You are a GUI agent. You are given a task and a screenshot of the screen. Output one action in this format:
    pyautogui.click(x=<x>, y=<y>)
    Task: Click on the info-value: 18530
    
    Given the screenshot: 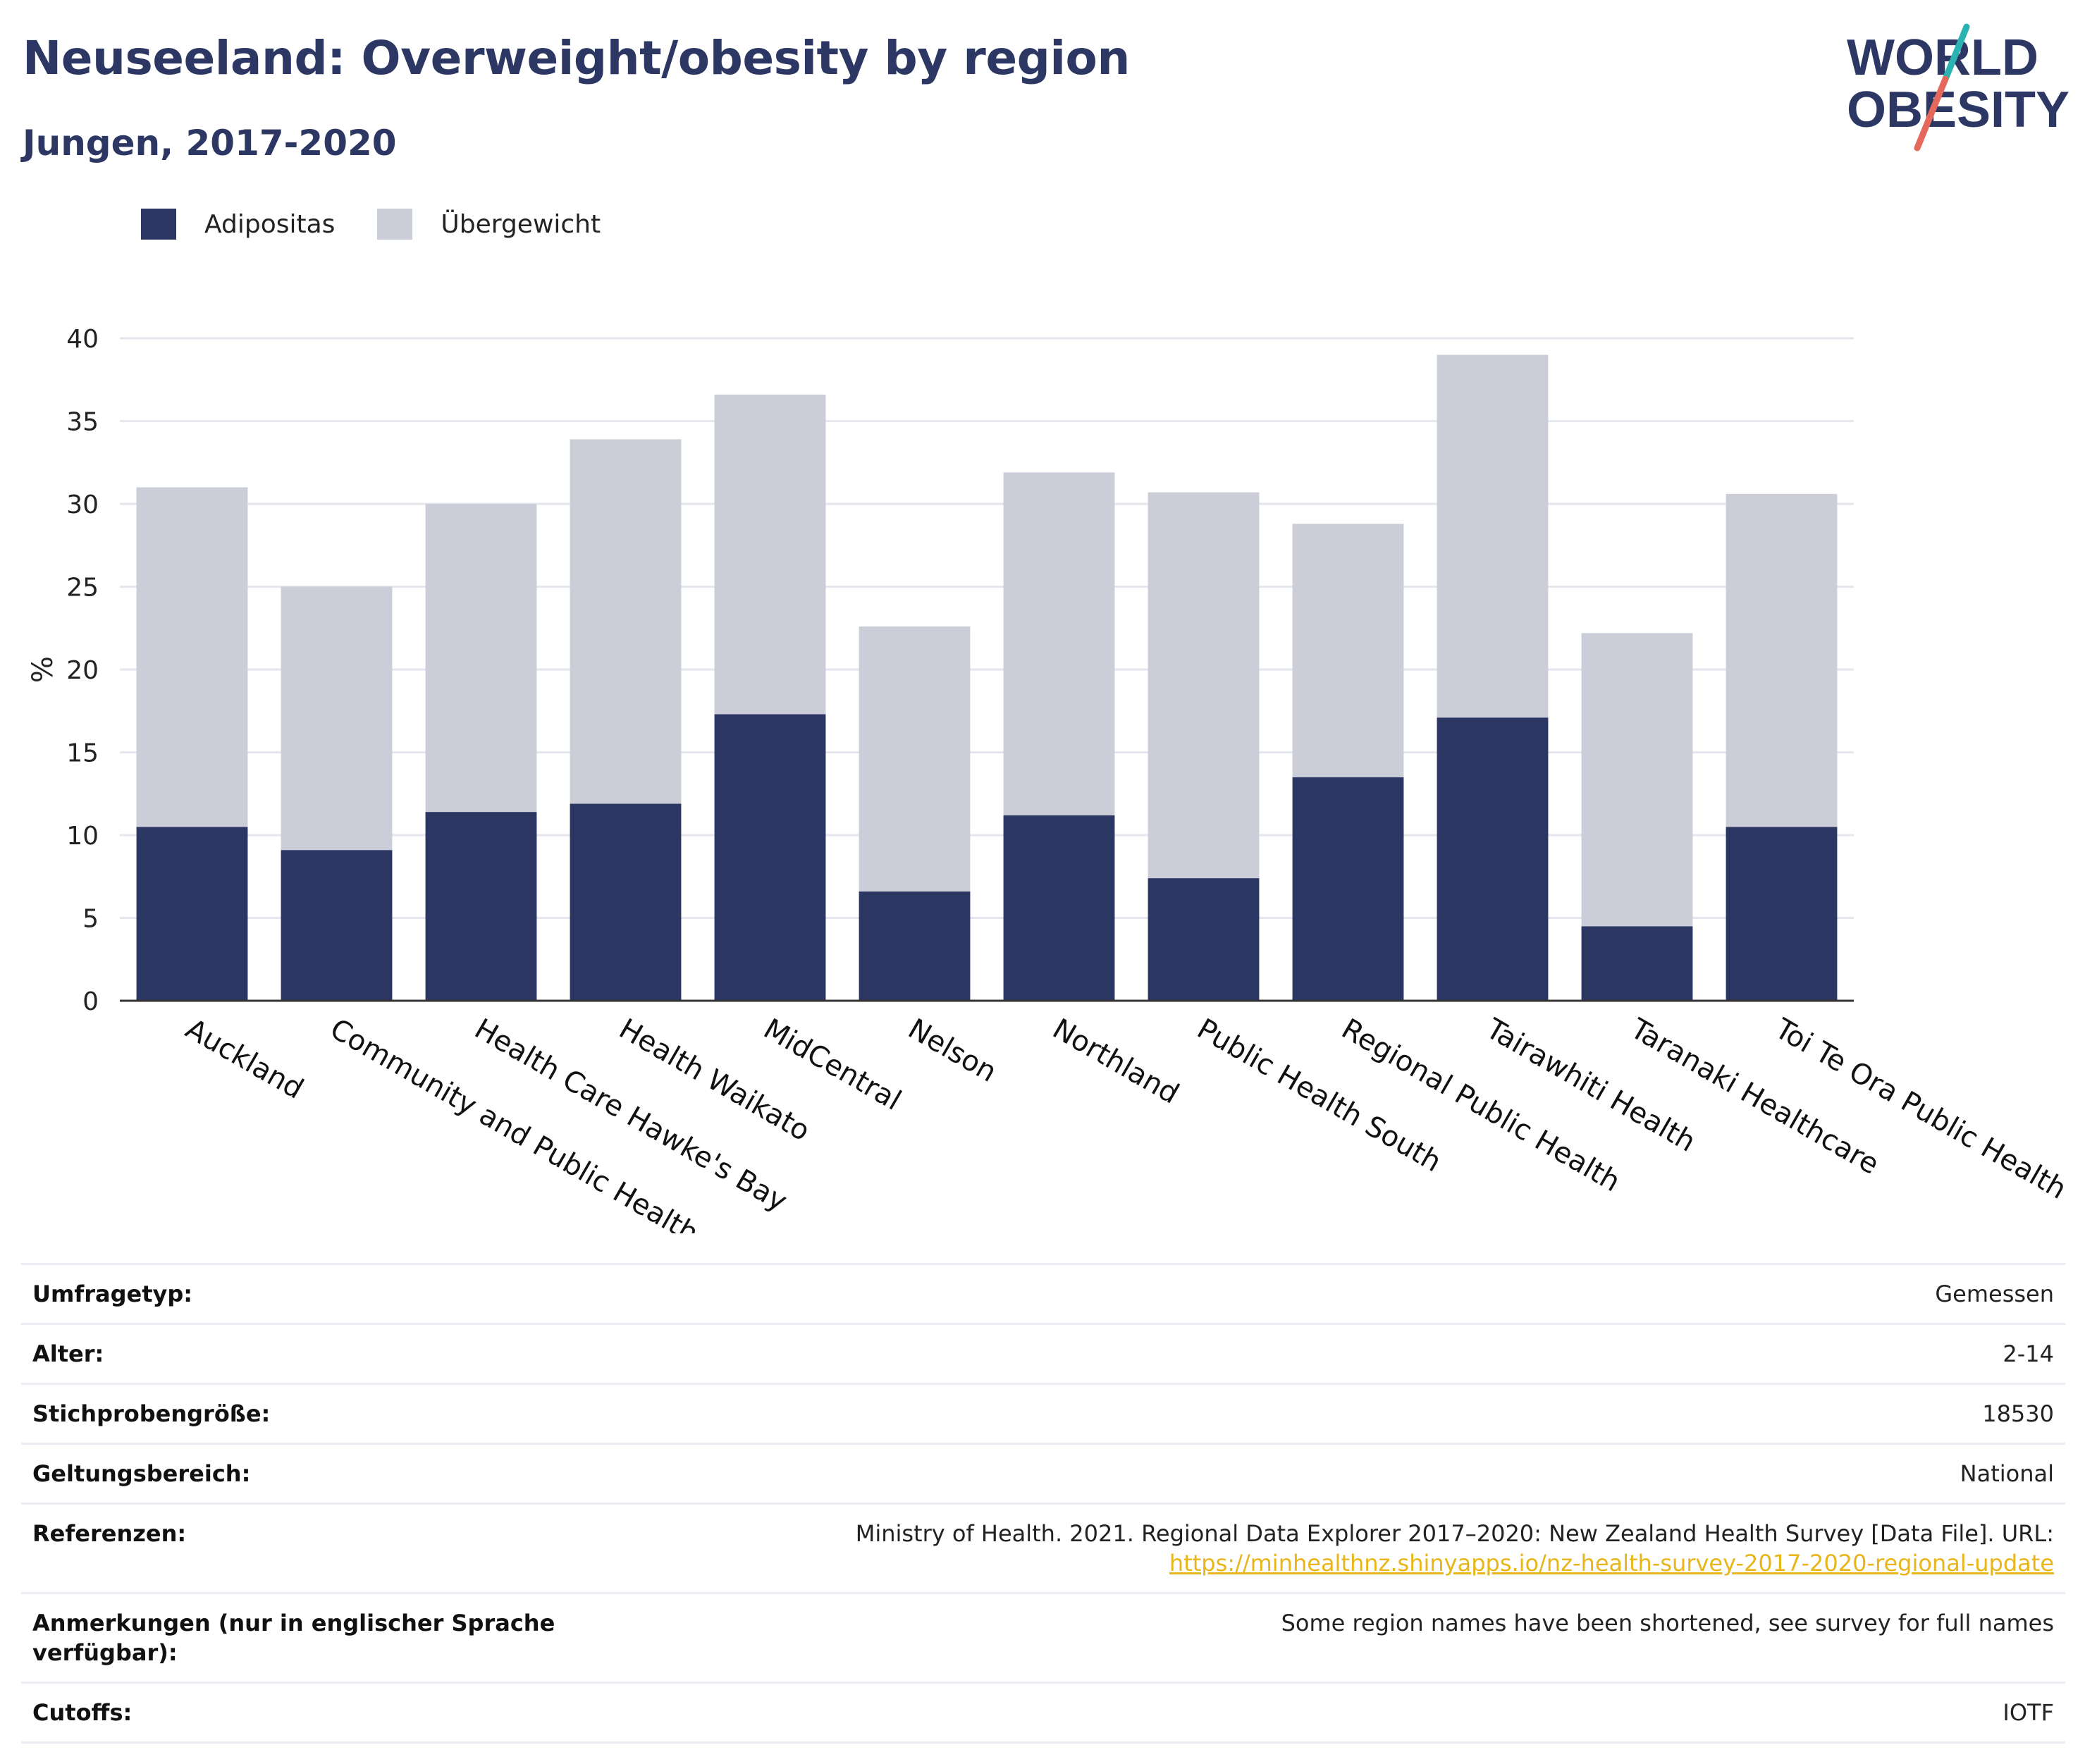 What is the action you would take?
    pyautogui.click(x=2018, y=1413)
    